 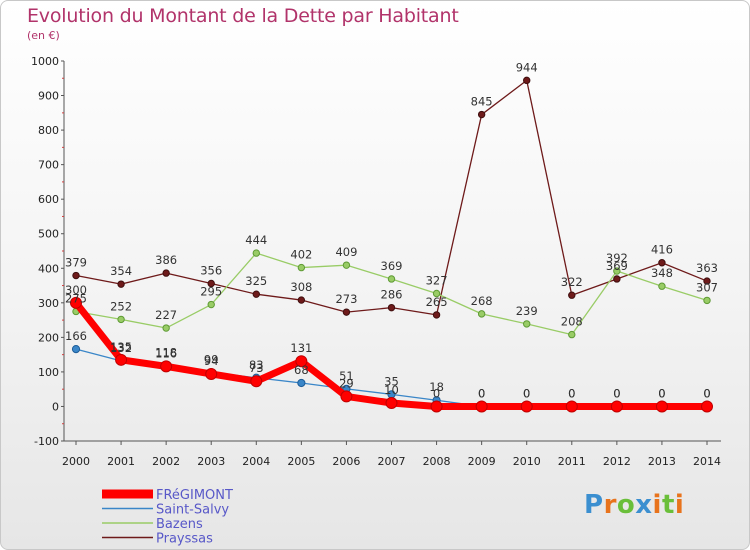 I want to click on data-label: 10, so click(x=391, y=390).